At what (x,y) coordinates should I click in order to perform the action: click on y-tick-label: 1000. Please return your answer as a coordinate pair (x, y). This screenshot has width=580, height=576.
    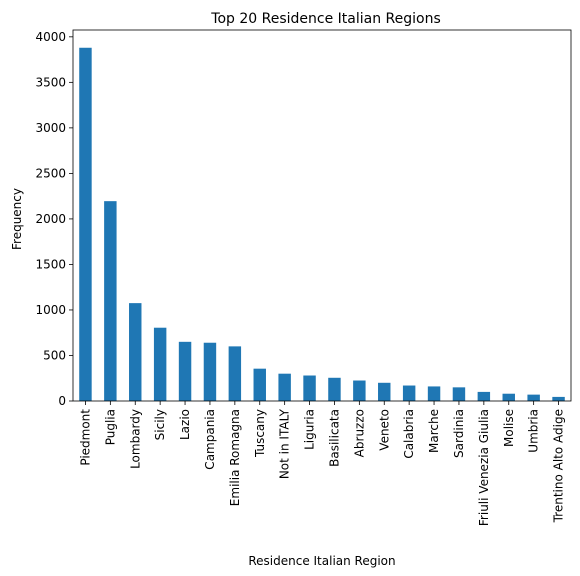
    Looking at the image, I should click on (50, 310).